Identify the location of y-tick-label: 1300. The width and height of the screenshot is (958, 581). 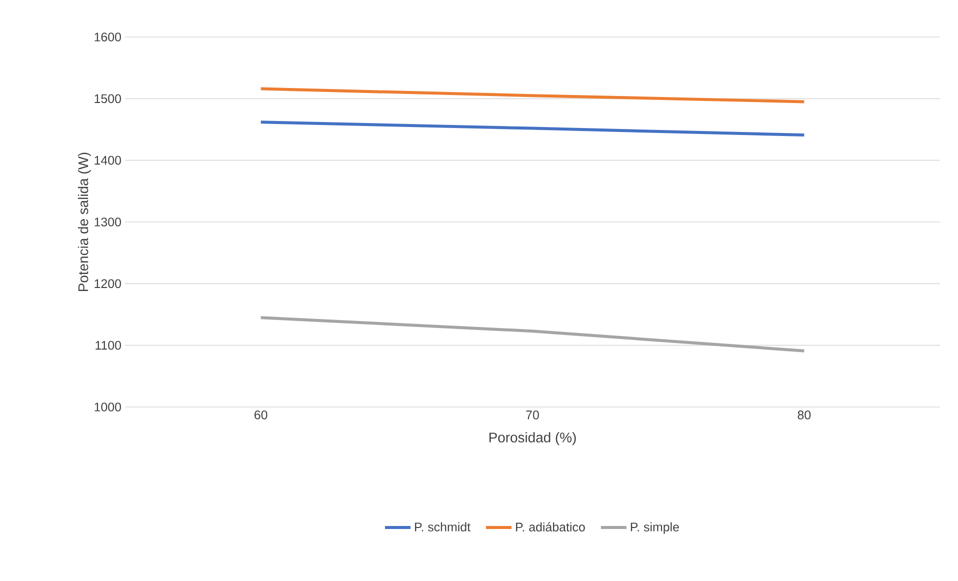
(107, 222).